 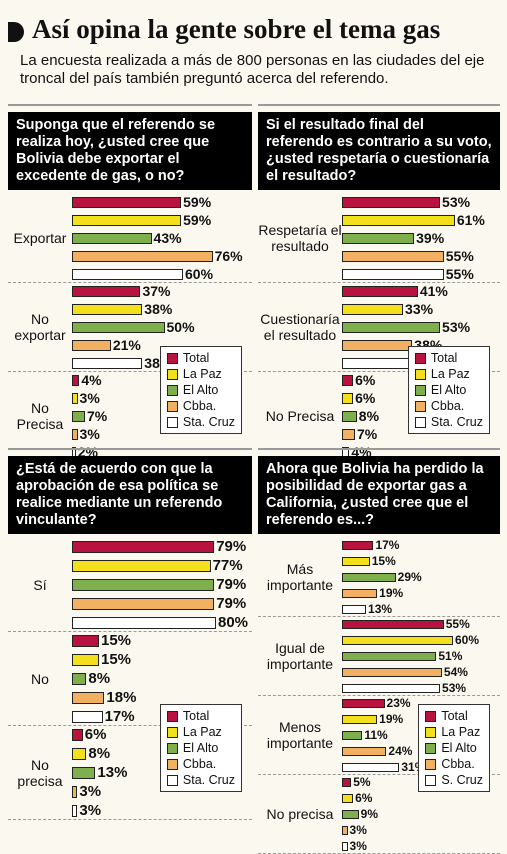 I want to click on value-label: 43%, so click(x=167, y=238).